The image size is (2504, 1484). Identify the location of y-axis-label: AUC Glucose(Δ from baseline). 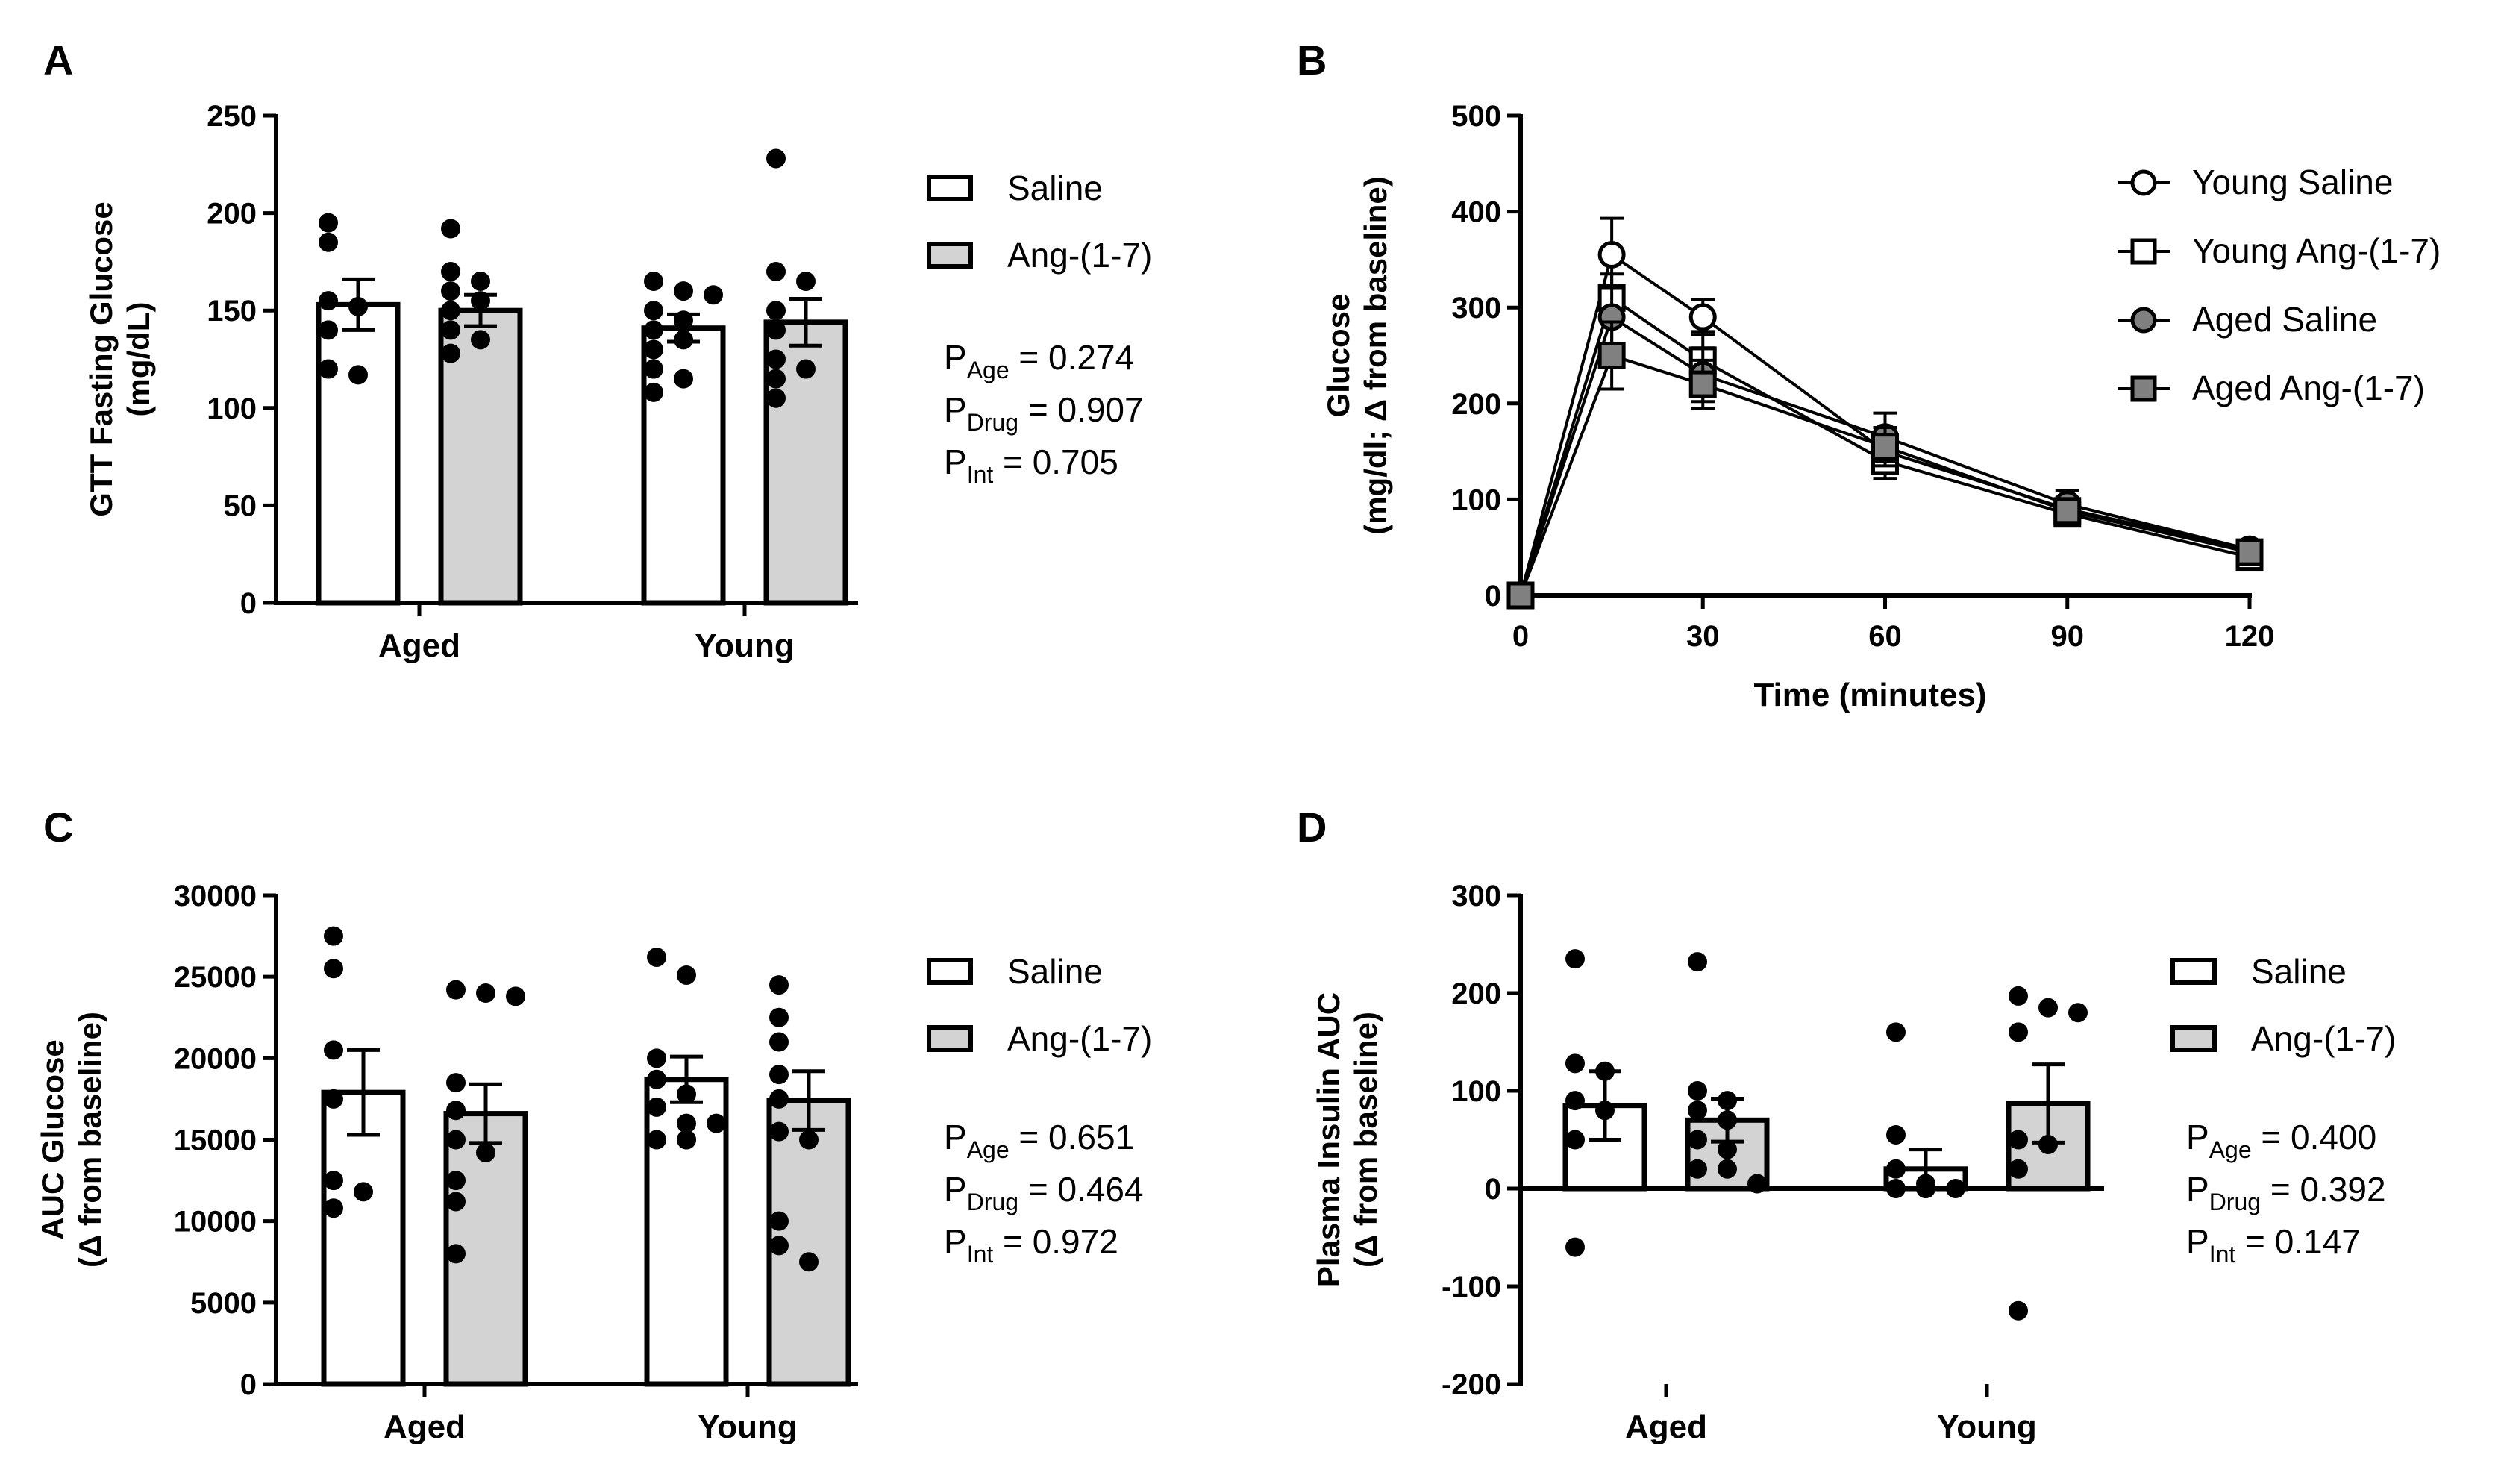
(71, 1140).